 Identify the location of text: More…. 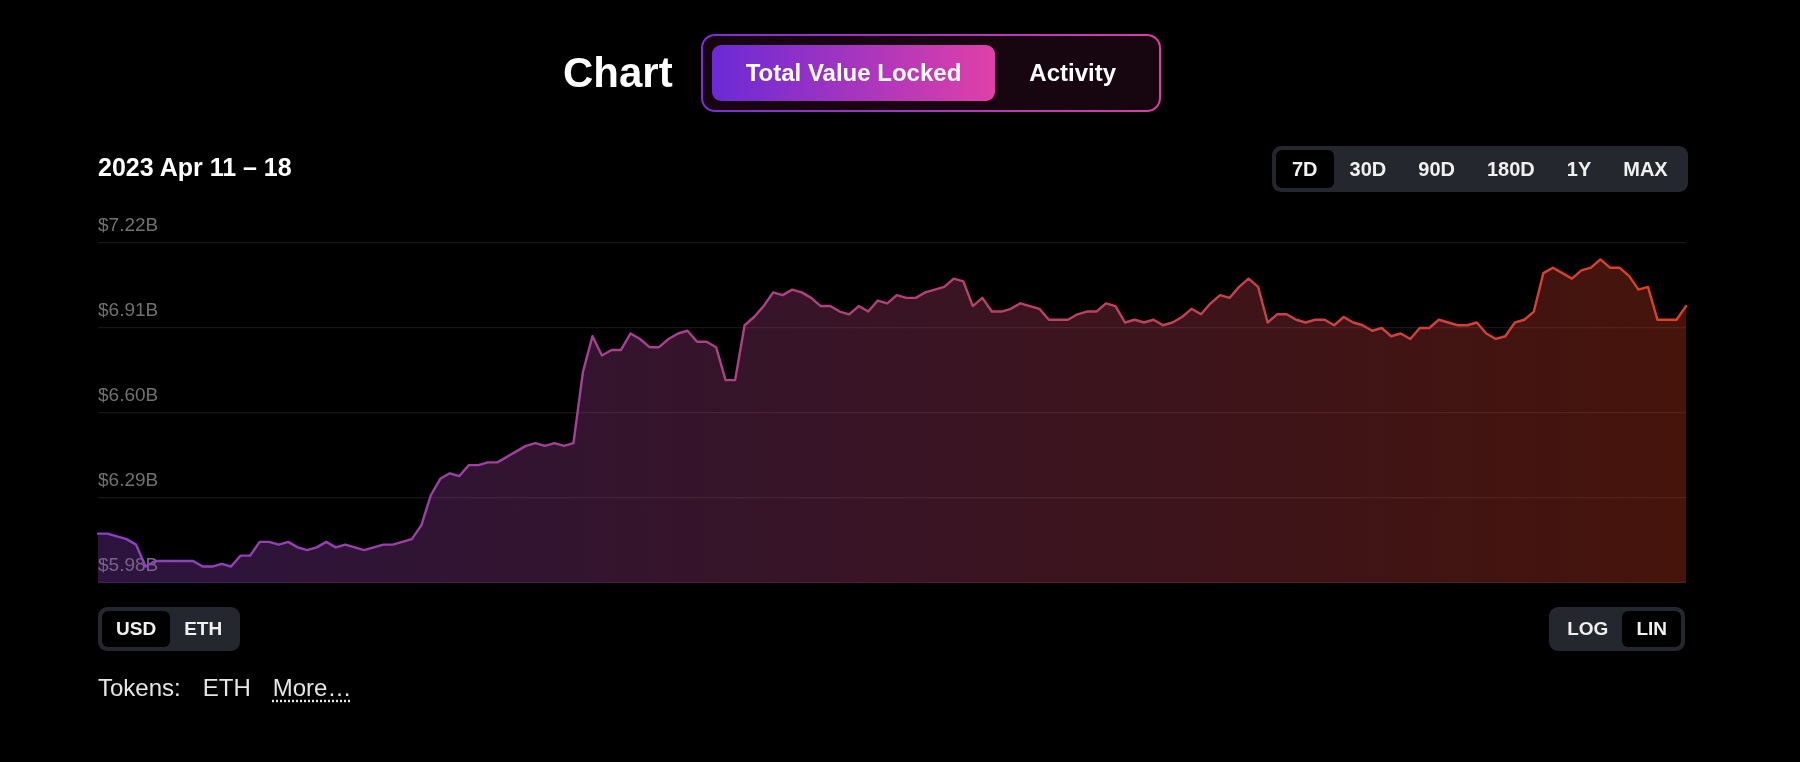
(312, 687).